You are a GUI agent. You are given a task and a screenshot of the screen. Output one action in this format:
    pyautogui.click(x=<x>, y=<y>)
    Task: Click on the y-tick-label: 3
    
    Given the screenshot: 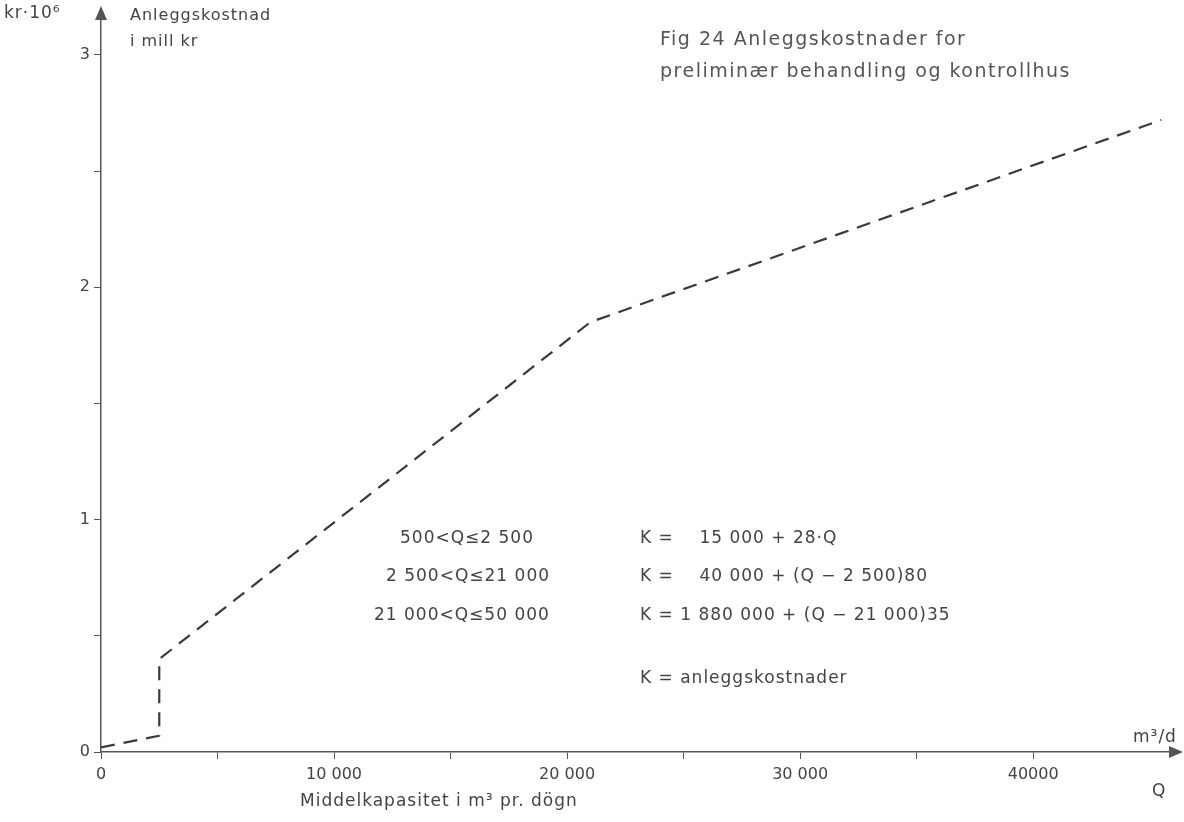 What is the action you would take?
    pyautogui.click(x=84, y=54)
    